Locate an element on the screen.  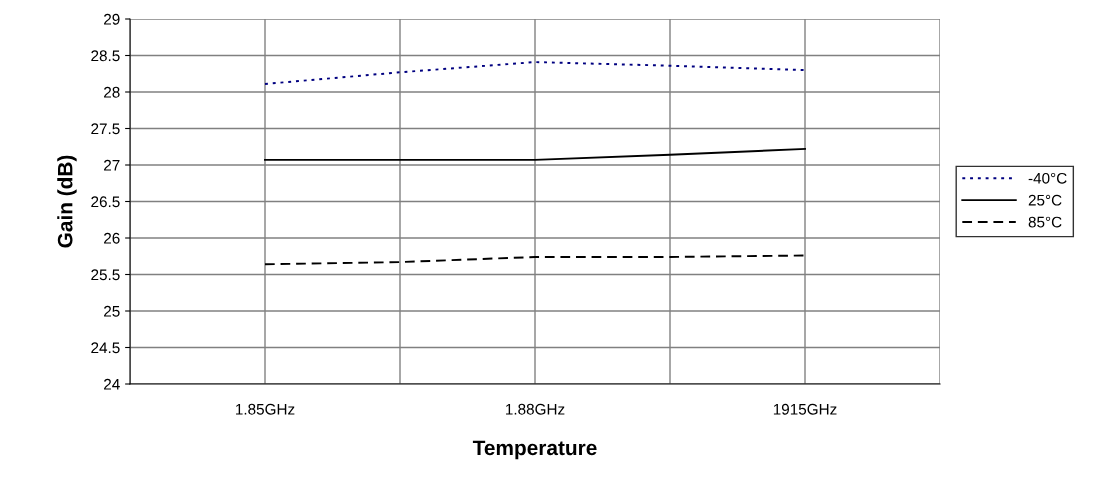
y-tick-label: 24.5 is located at coordinates (105, 348).